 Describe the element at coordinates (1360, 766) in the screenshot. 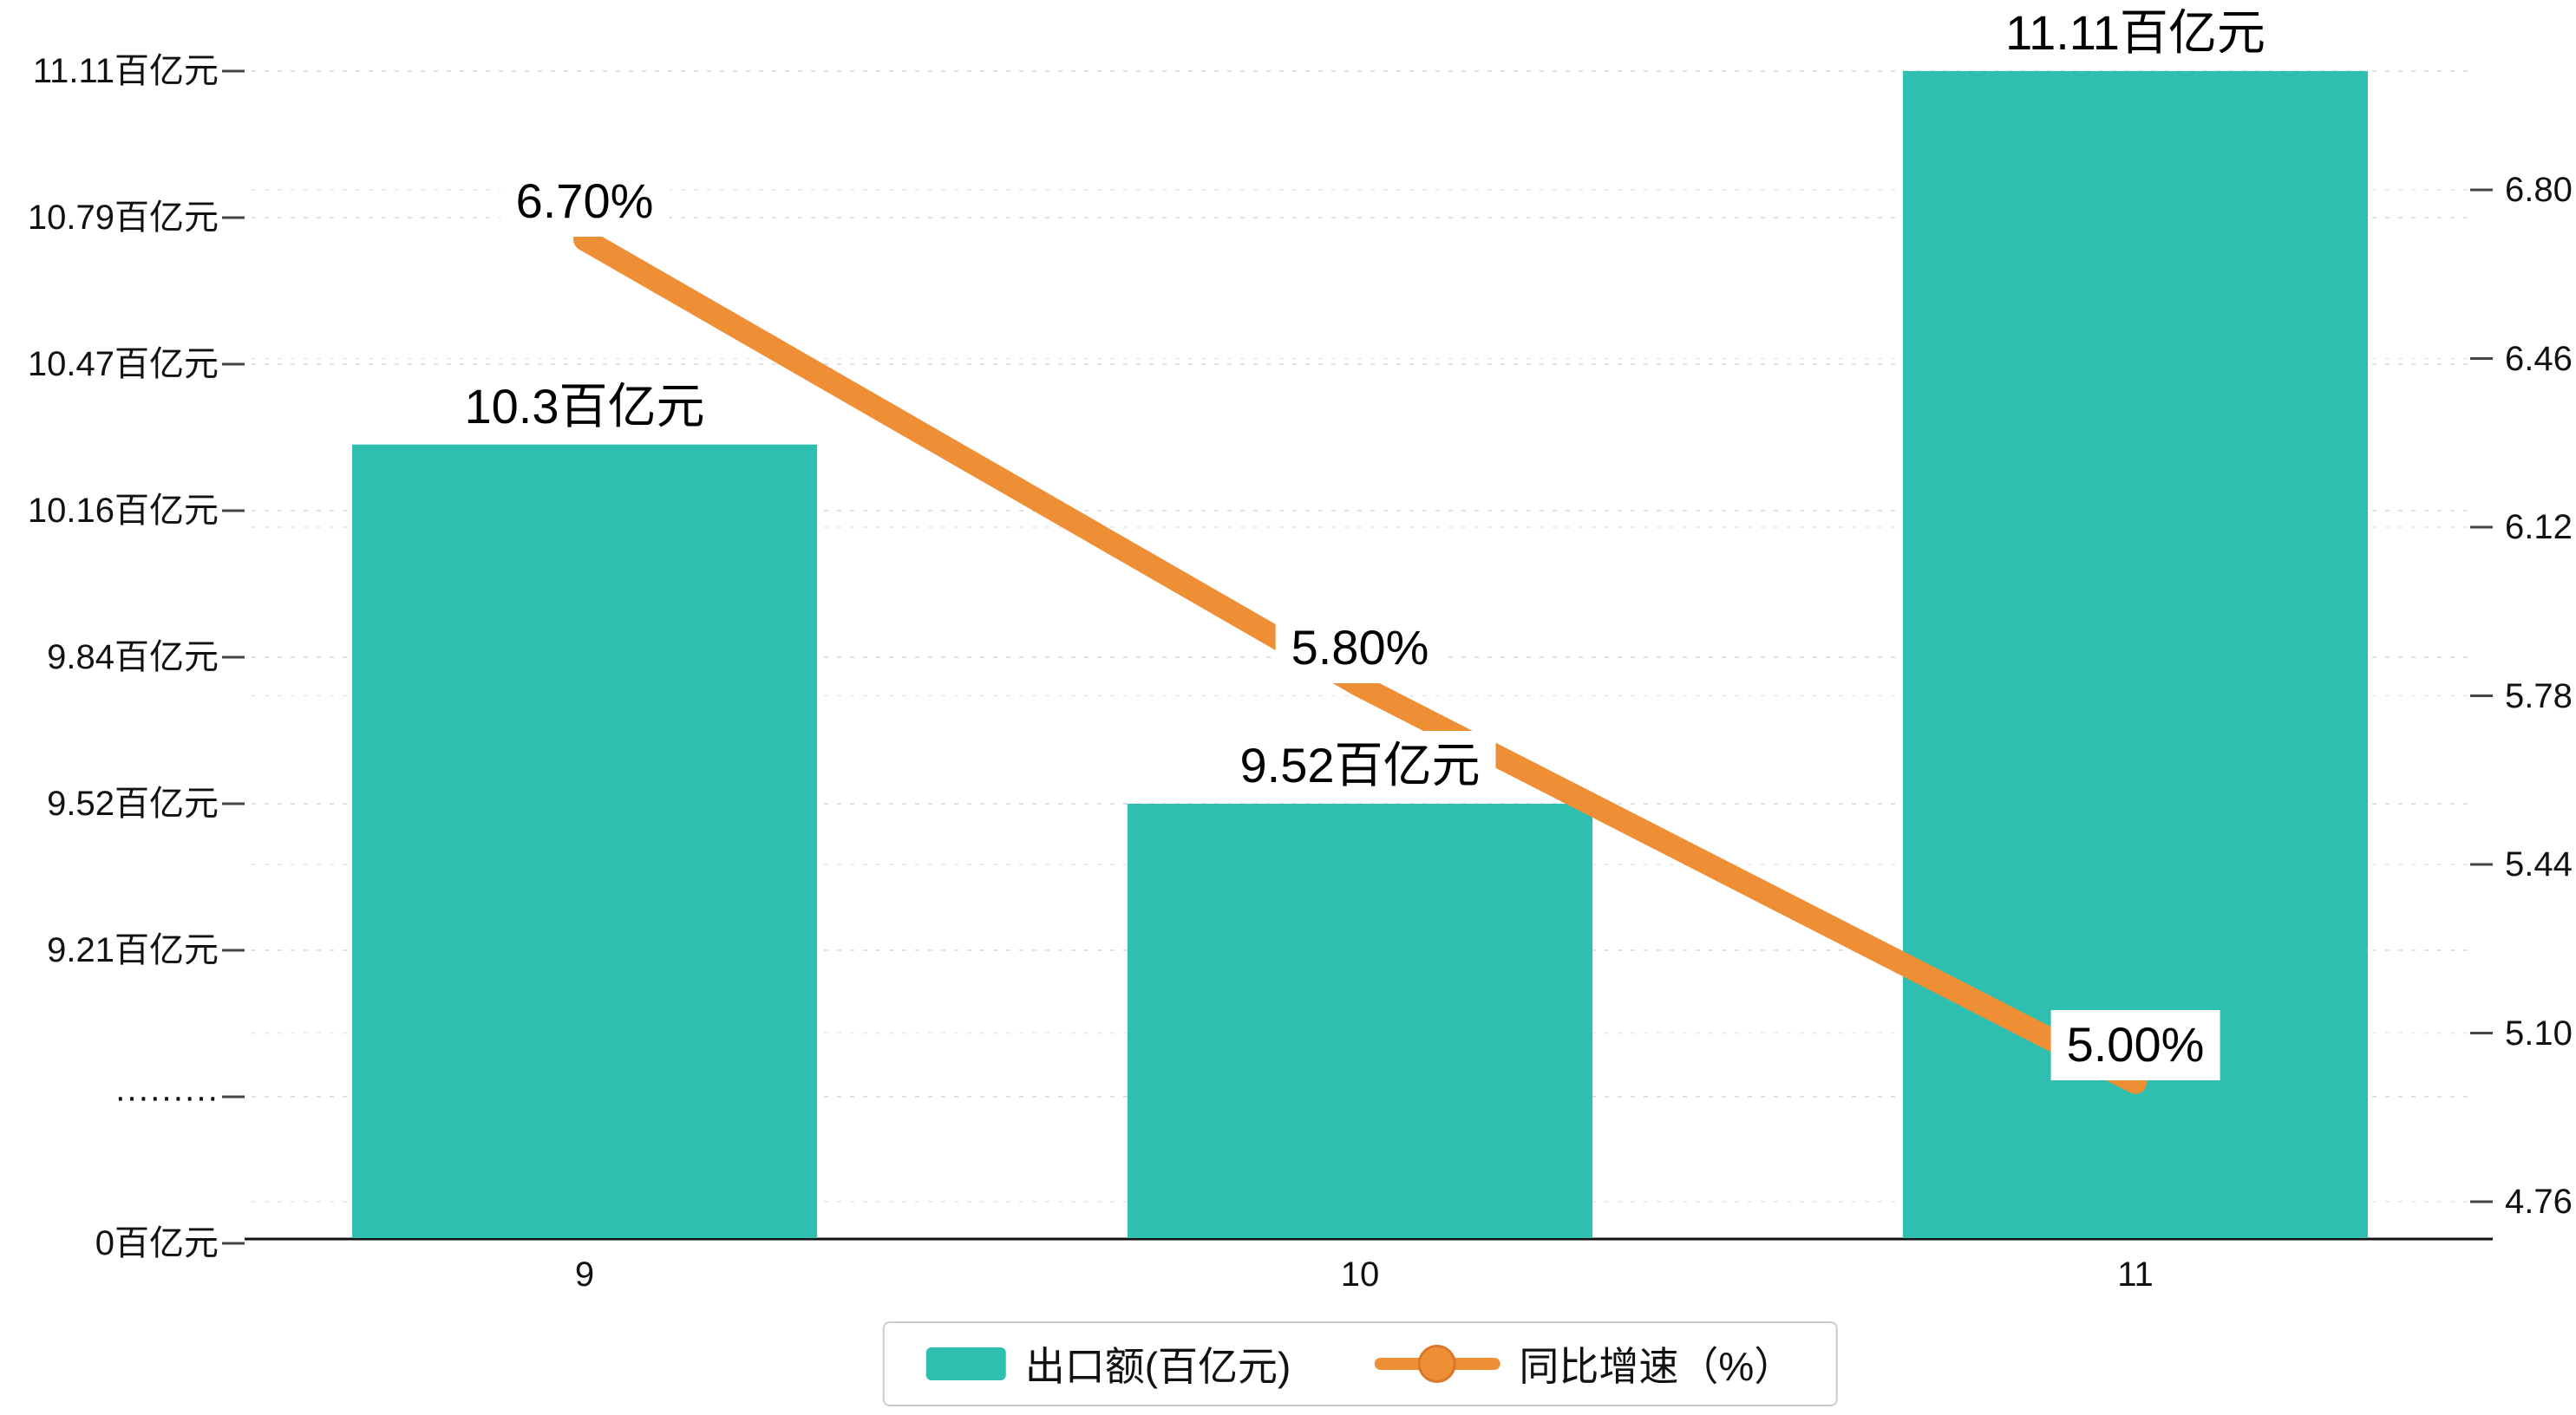

I see `bar-value-label: 9.52百亿元` at that location.